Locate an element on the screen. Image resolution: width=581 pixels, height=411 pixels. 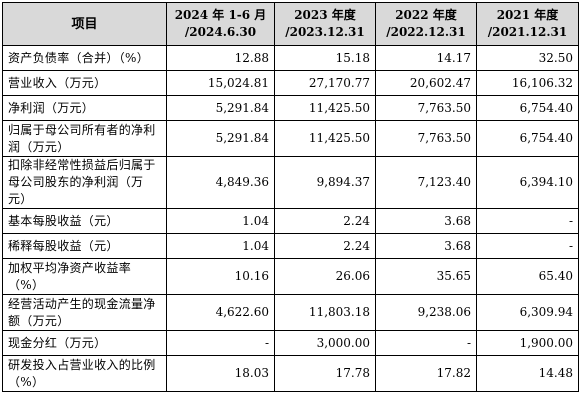
cell-value: 14.17 is located at coordinates (426, 58).